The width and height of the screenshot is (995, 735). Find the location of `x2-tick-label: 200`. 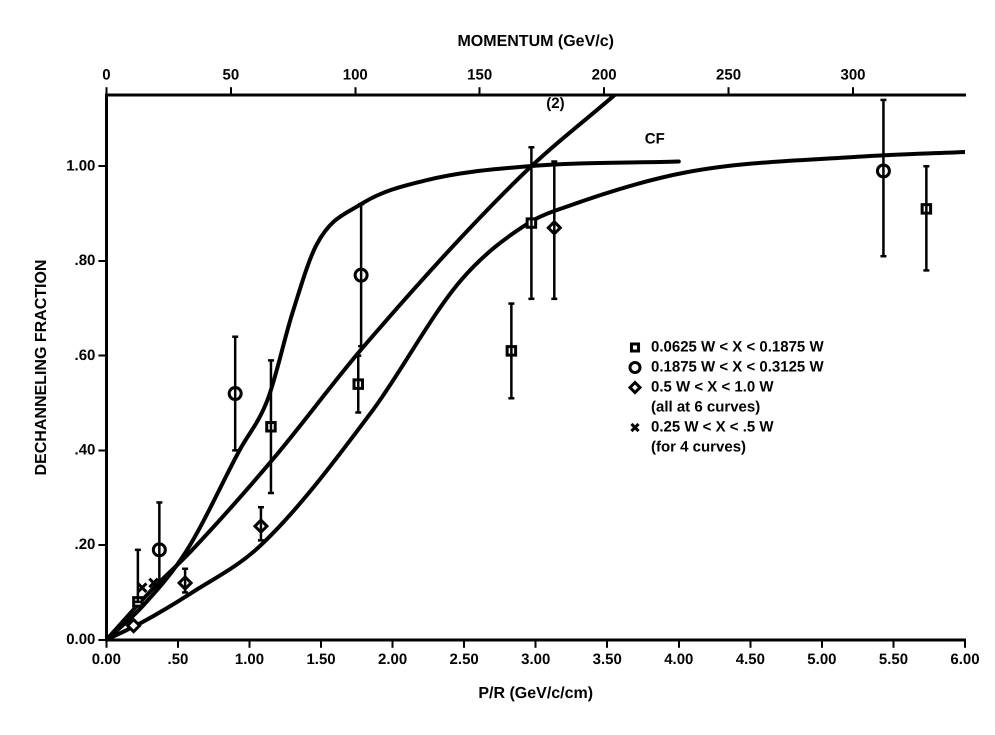

x2-tick-label: 200 is located at coordinates (604, 75).